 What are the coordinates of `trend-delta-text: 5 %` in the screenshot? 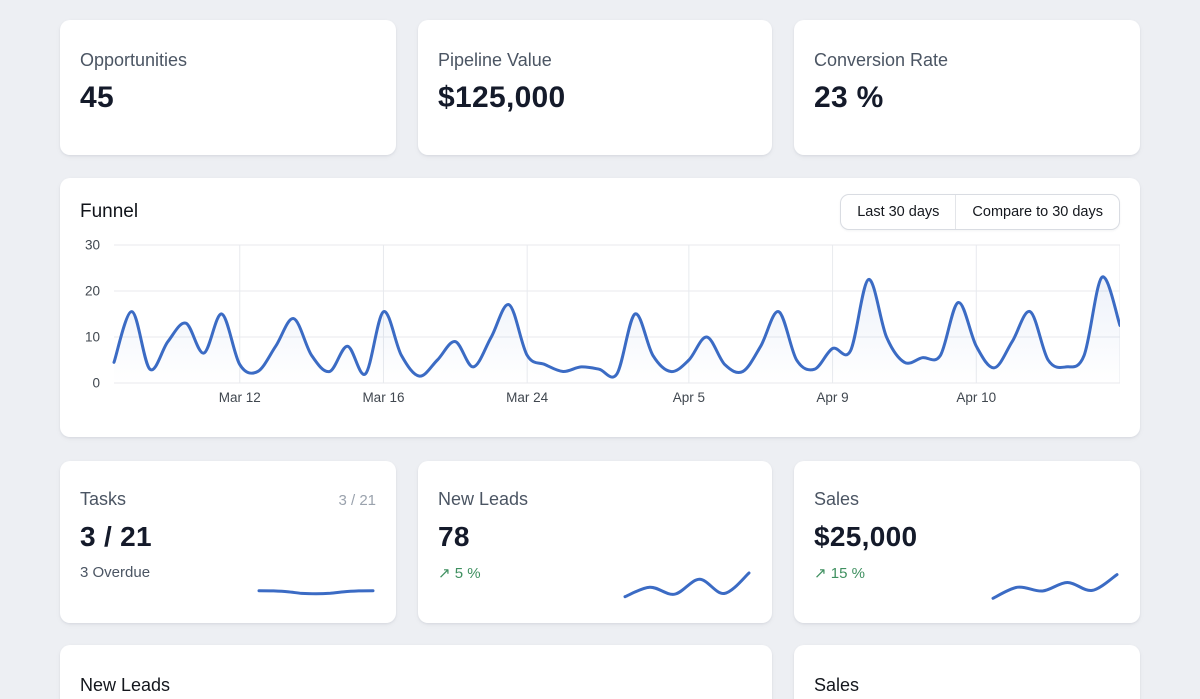 It's located at (467, 573).